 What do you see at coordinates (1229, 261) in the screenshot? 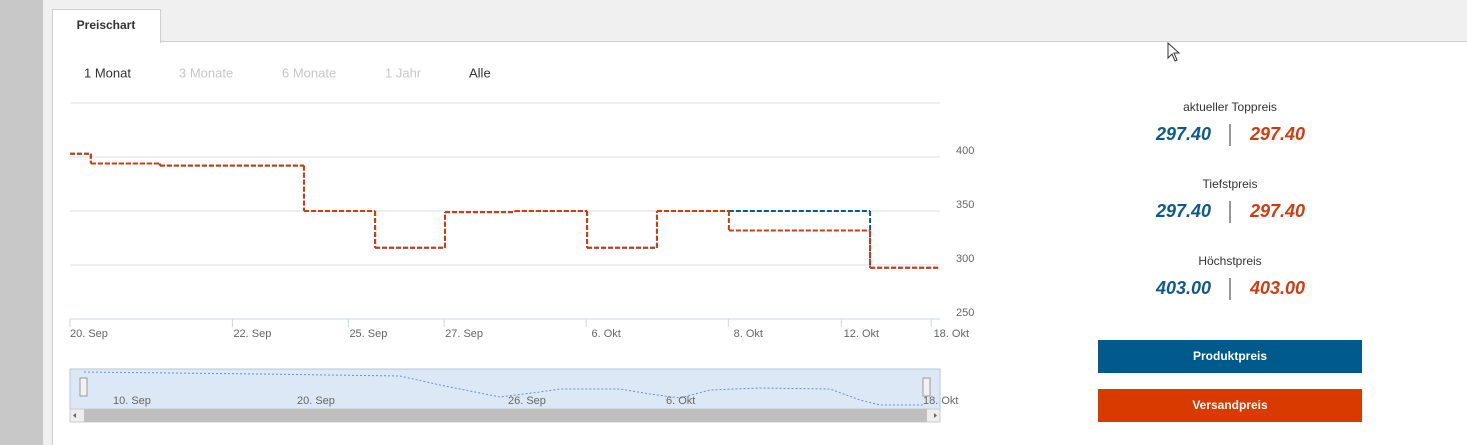
I see `price-label: Höchstpreis` at bounding box center [1229, 261].